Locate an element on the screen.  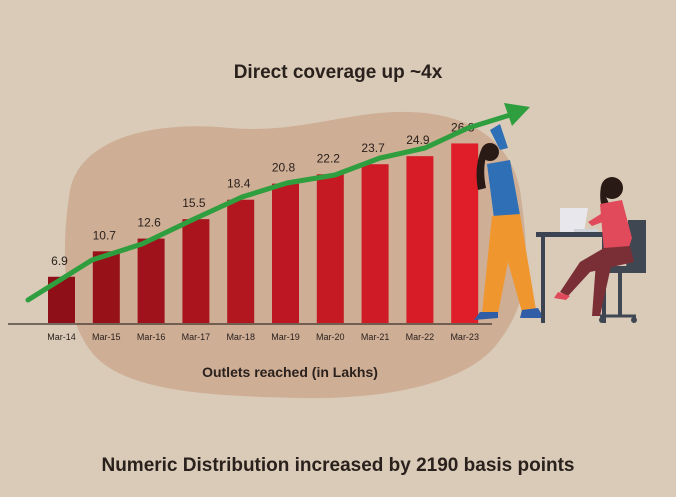
x-tick-label: Mar-14 is located at coordinates (61, 337).